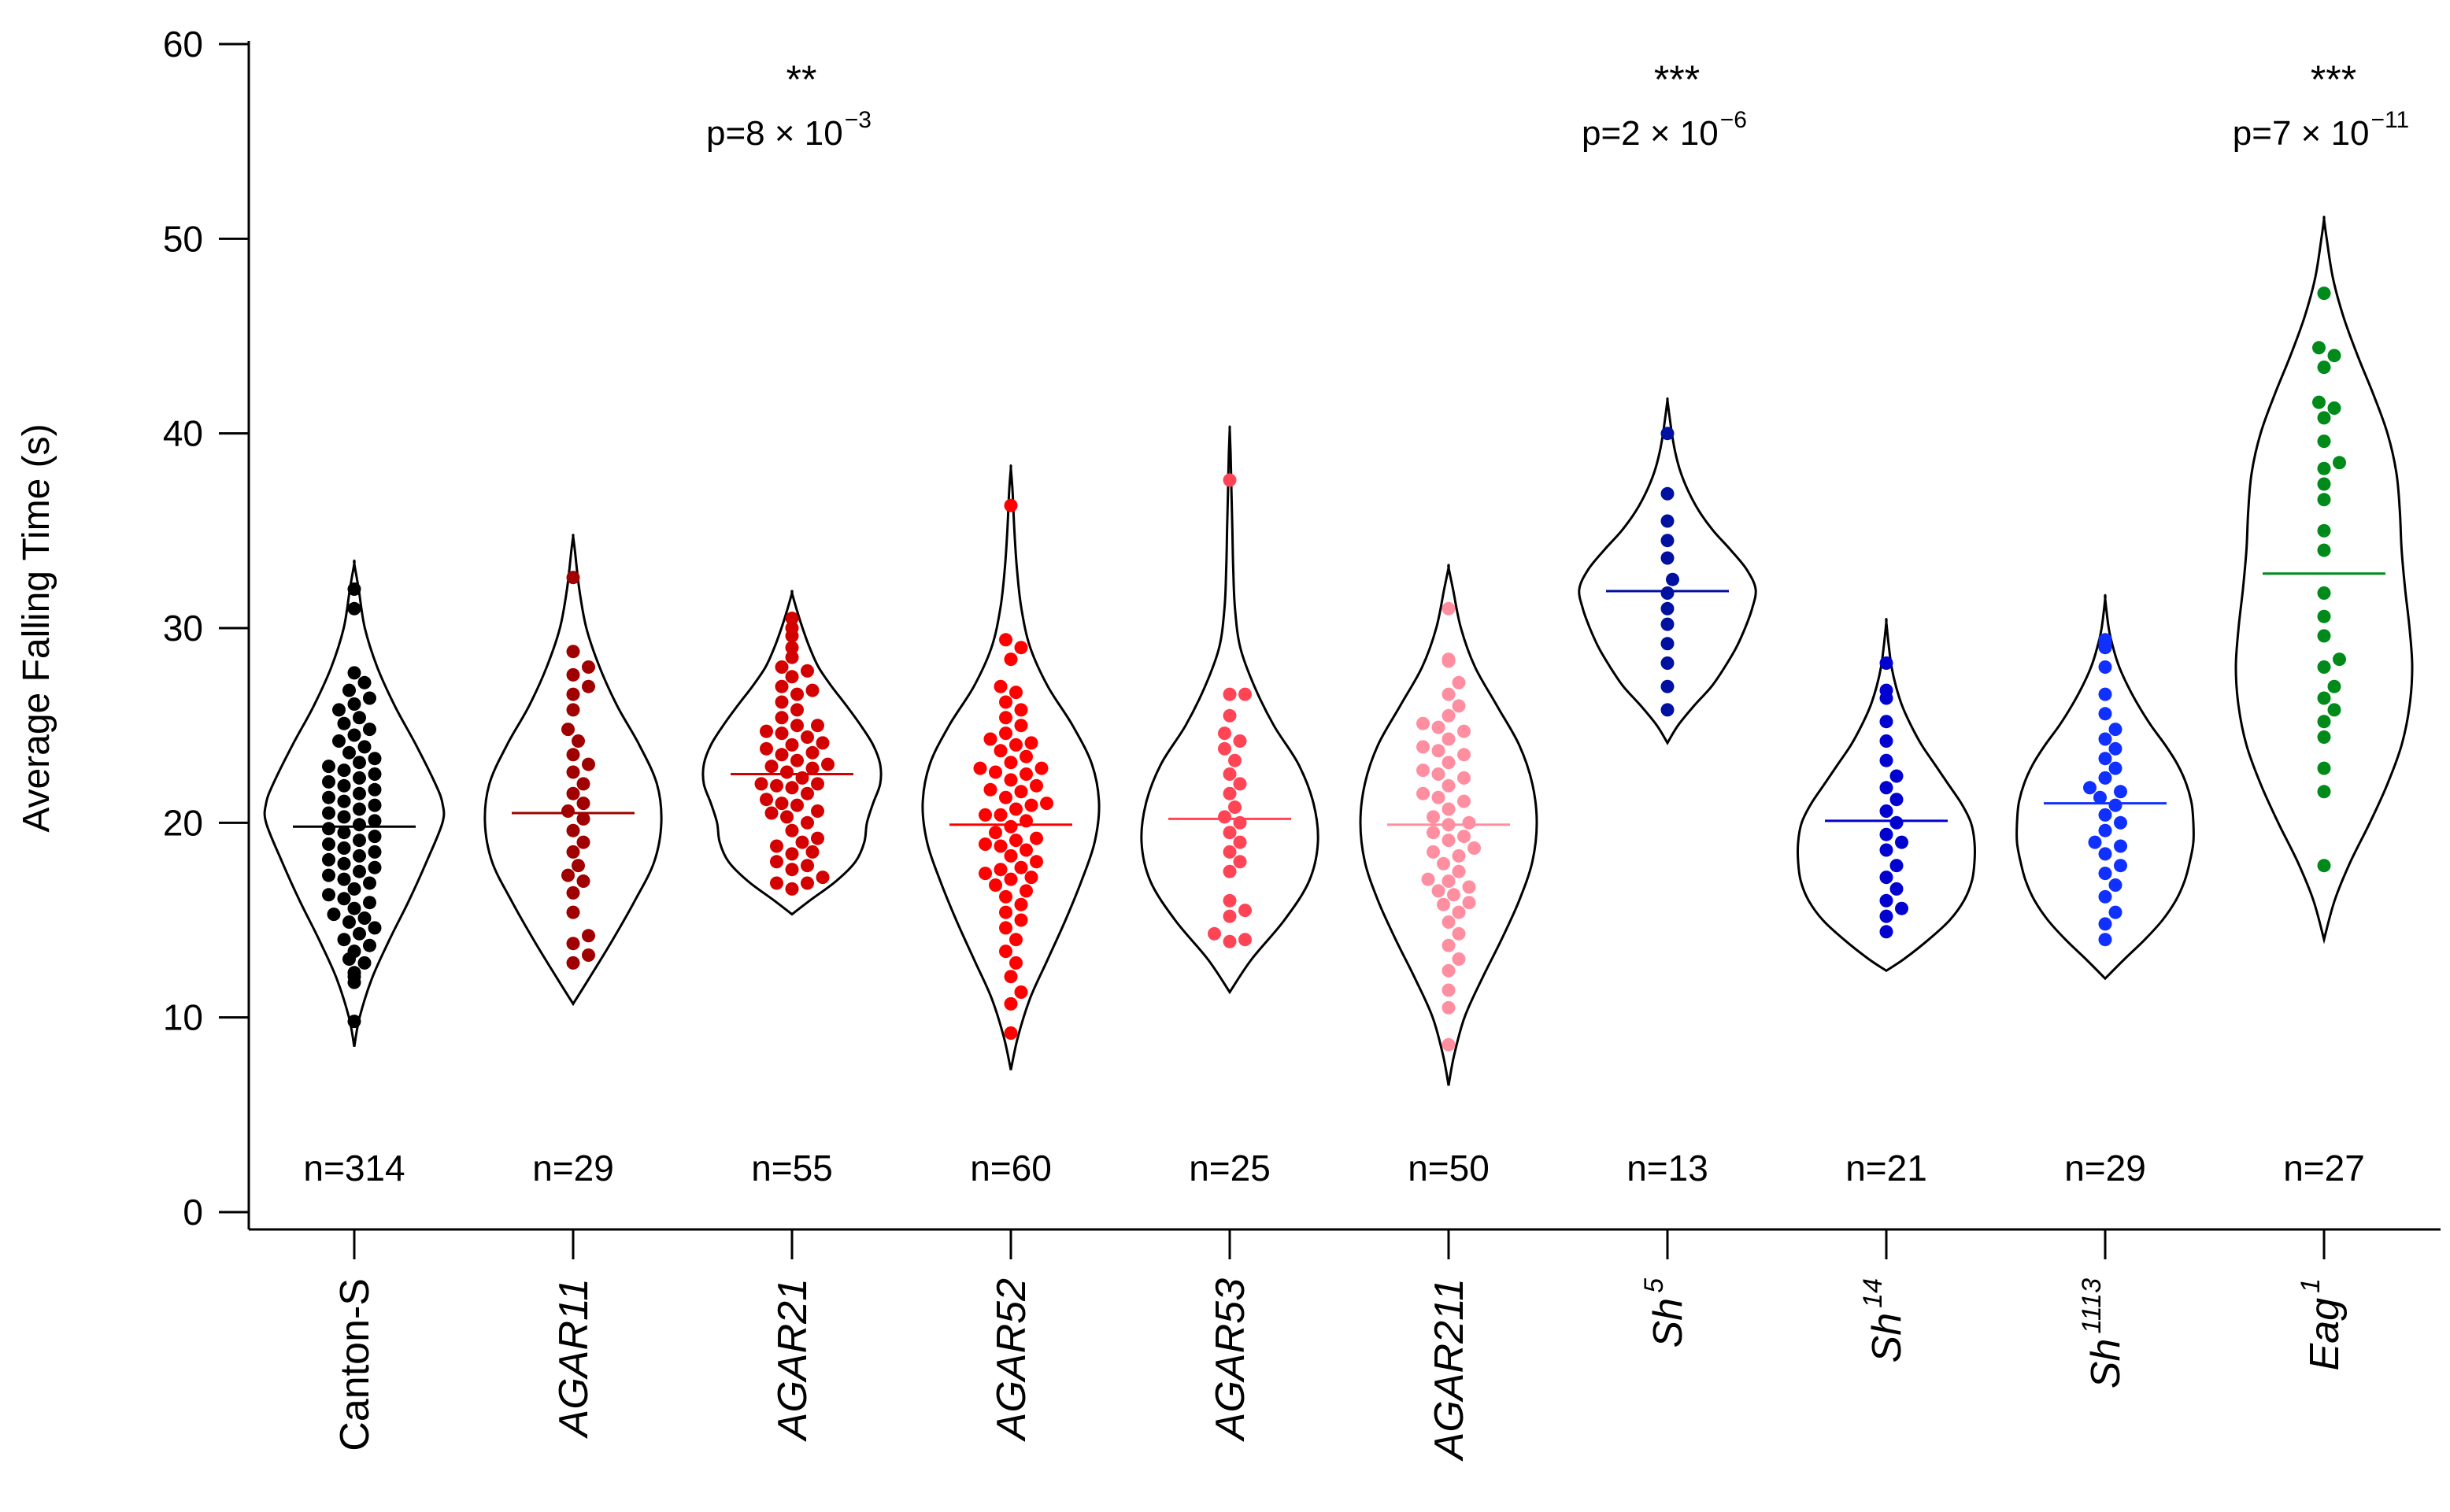 This screenshot has height=1512, width=2450. I want to click on group-1-category-label: AGAR11, so click(574, 1358).